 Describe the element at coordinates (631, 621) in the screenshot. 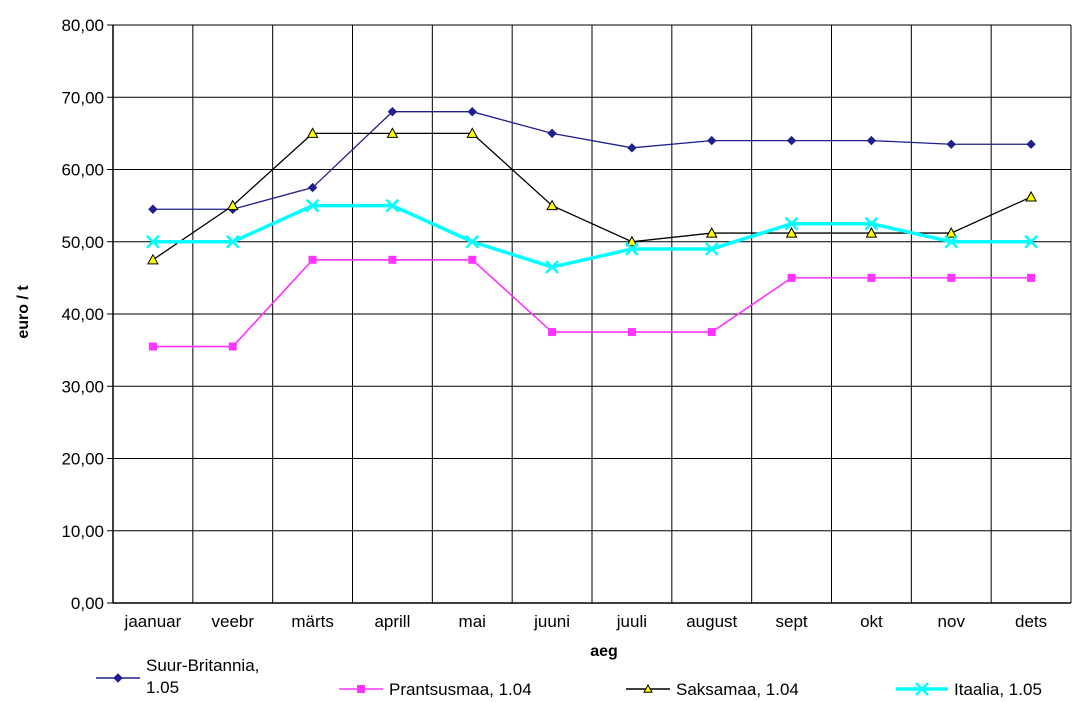

I see `x-tick-label: juuli` at that location.